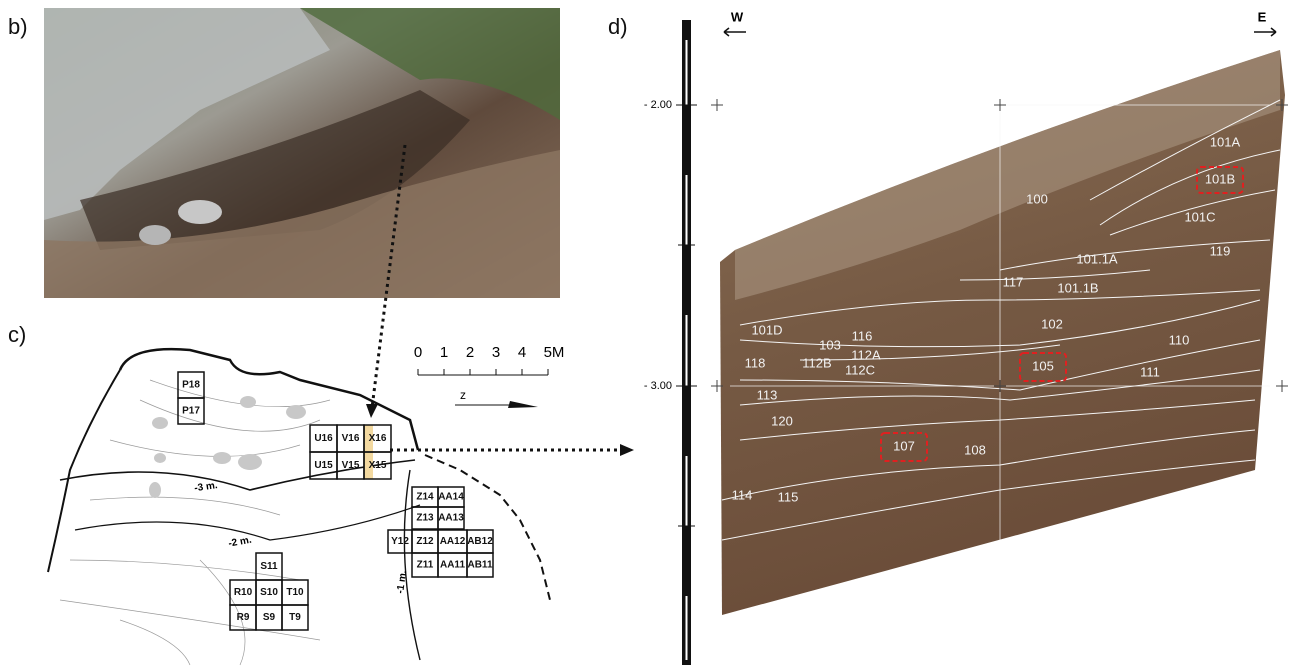 The width and height of the screenshot is (1292, 672). I want to click on compass-label: W, so click(737, 16).